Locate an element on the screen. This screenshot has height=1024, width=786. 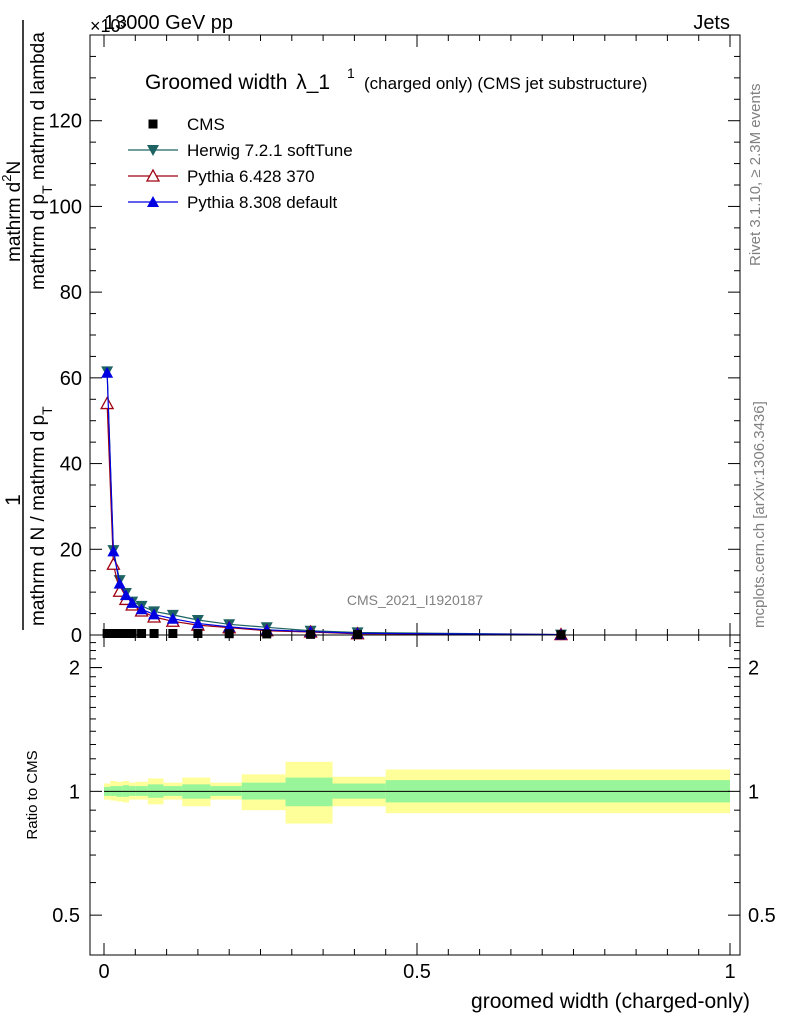
legend-label: Herwig 7.2.1 softTune is located at coordinates (270, 150).